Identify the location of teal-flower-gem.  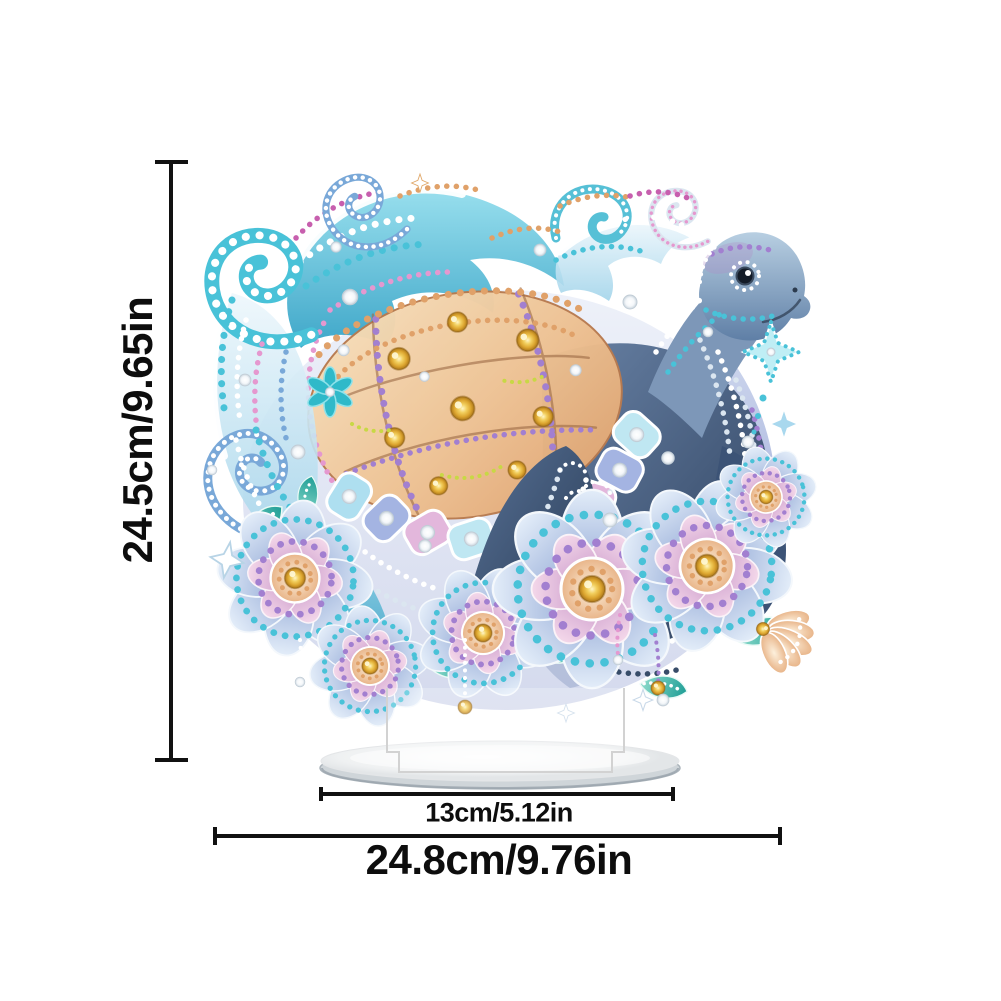
(330, 392).